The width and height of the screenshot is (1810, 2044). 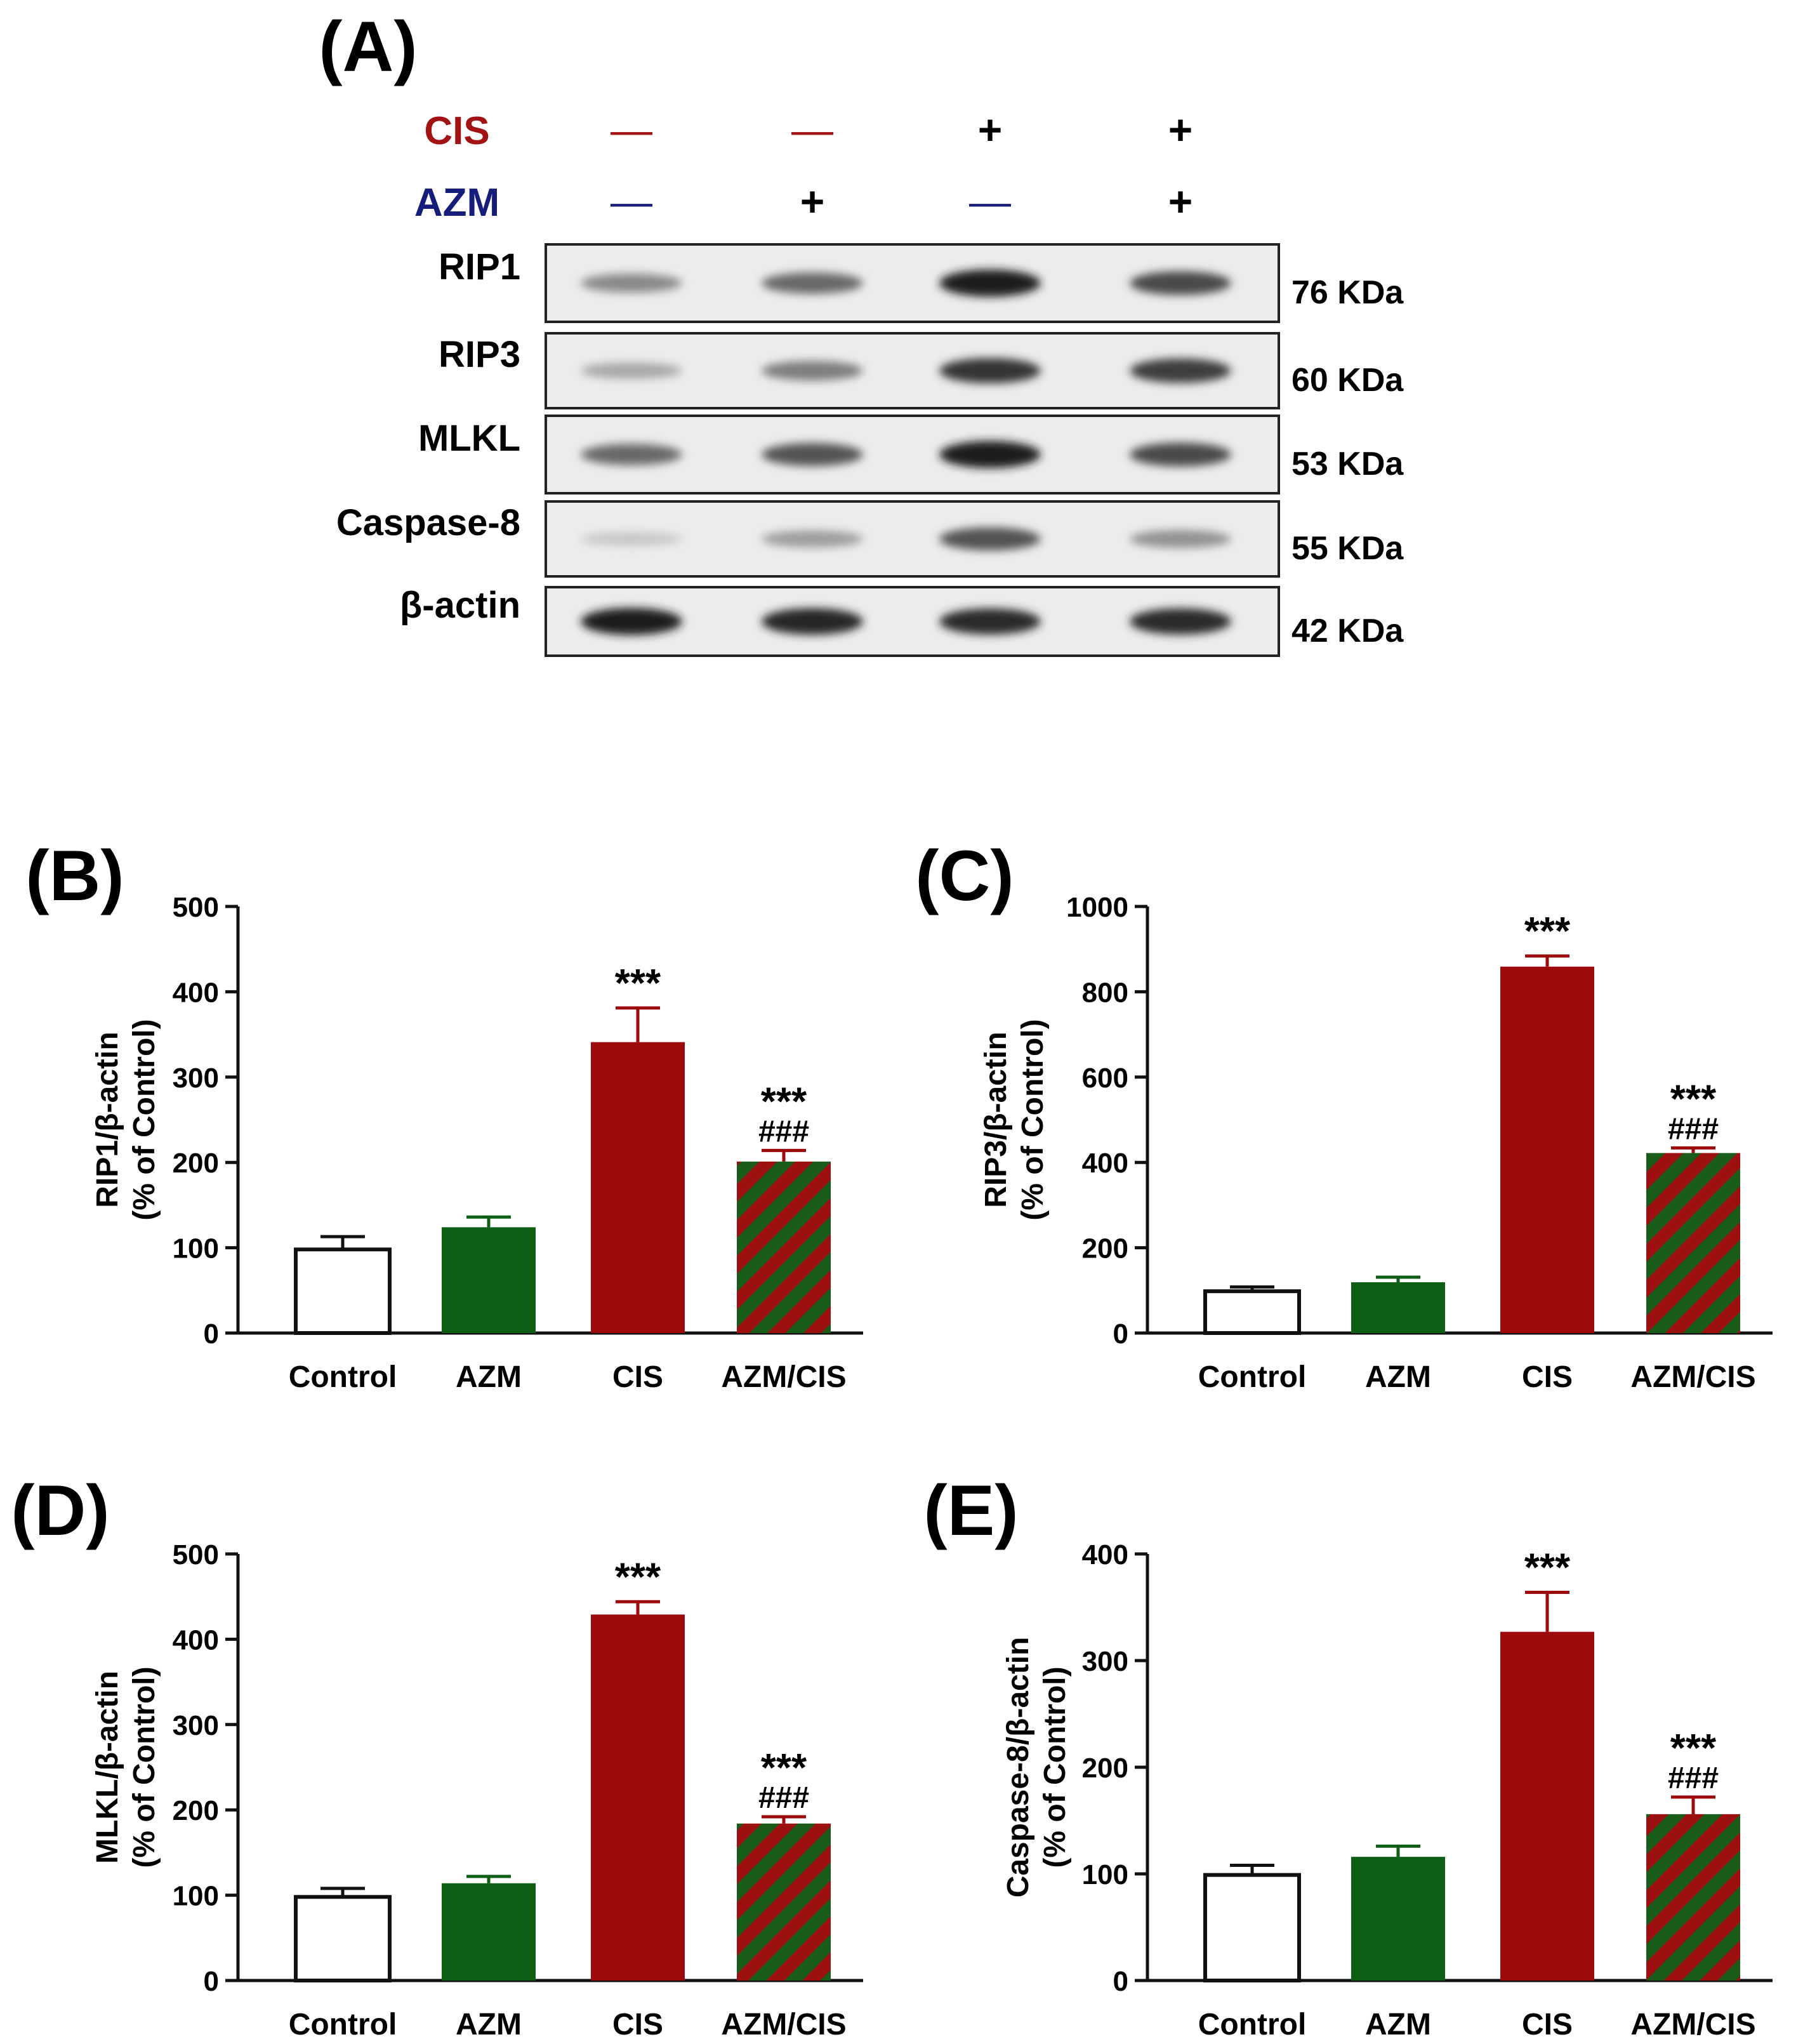 What do you see at coordinates (902, 621) in the screenshot?
I see `blot-row-5: β-actin 42 KDa` at bounding box center [902, 621].